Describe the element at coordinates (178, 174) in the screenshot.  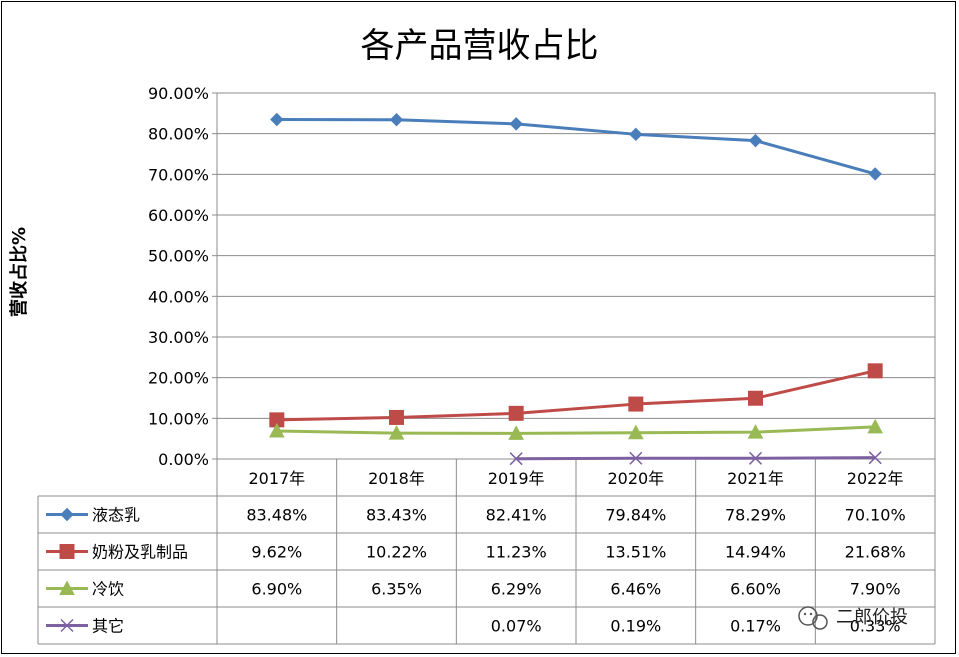
I see `y-tick-label: 70.00%` at that location.